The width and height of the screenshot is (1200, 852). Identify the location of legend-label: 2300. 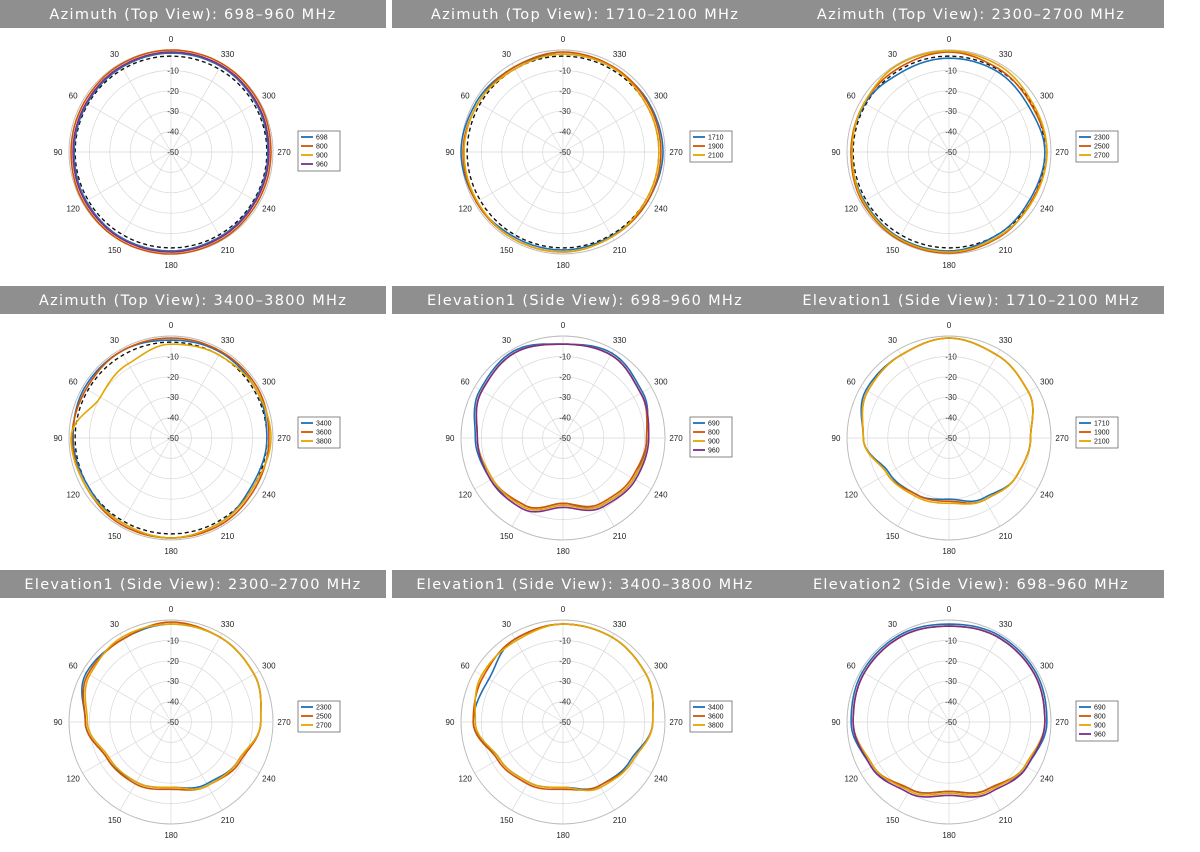
(324, 708).